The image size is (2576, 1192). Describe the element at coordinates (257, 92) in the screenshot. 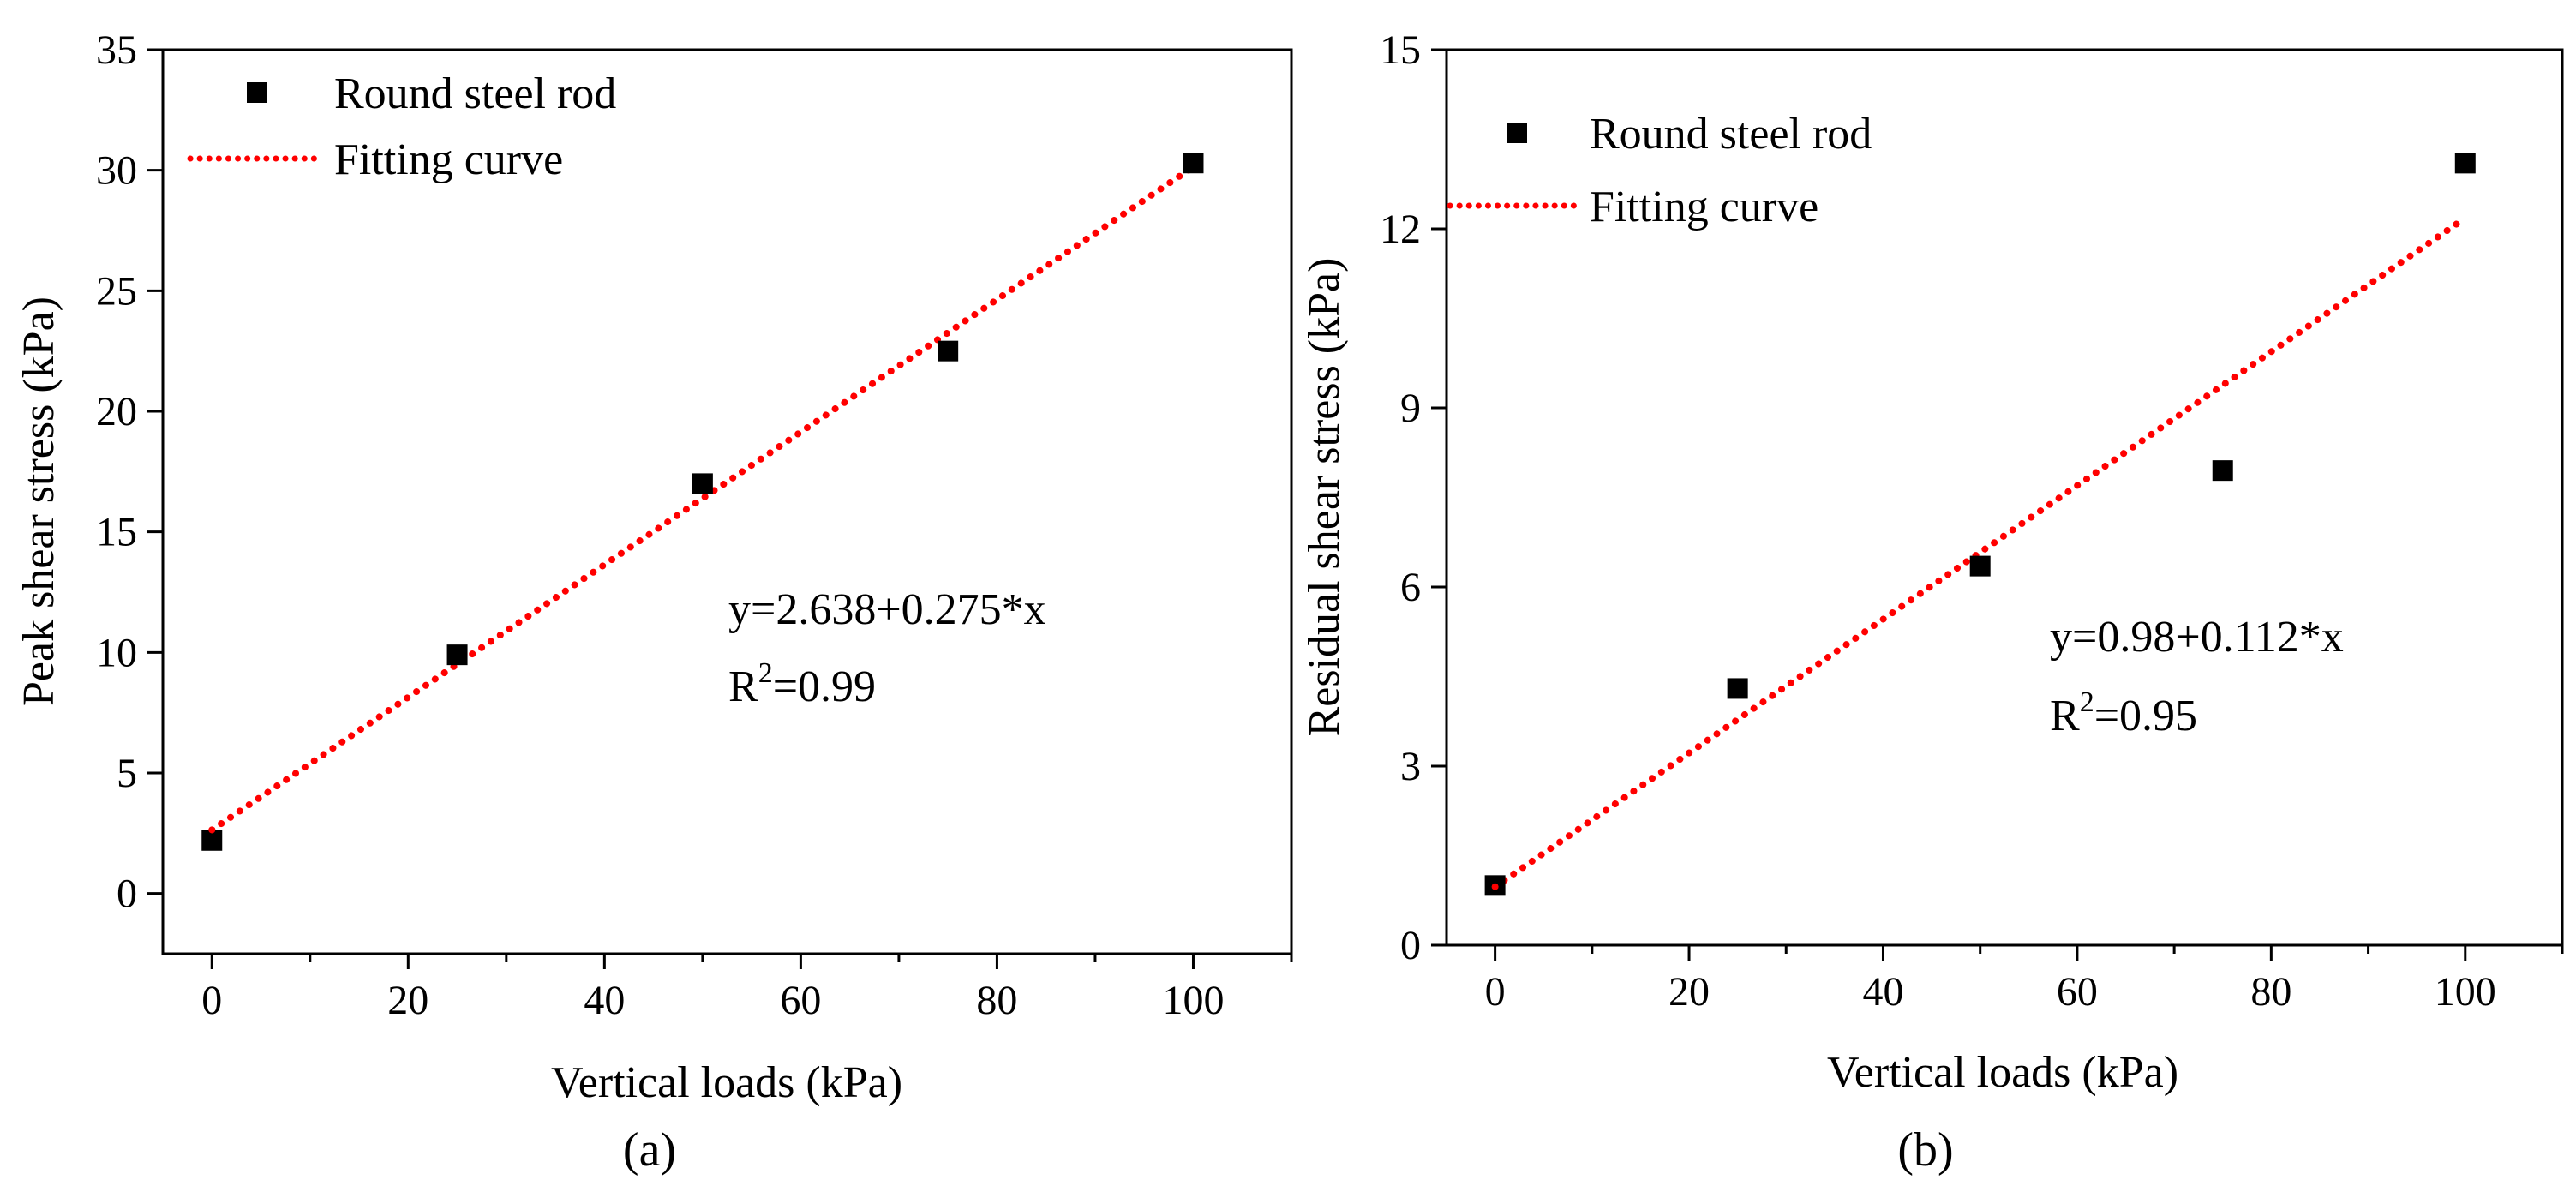

I see `panel-a-legend-marker-square` at that location.